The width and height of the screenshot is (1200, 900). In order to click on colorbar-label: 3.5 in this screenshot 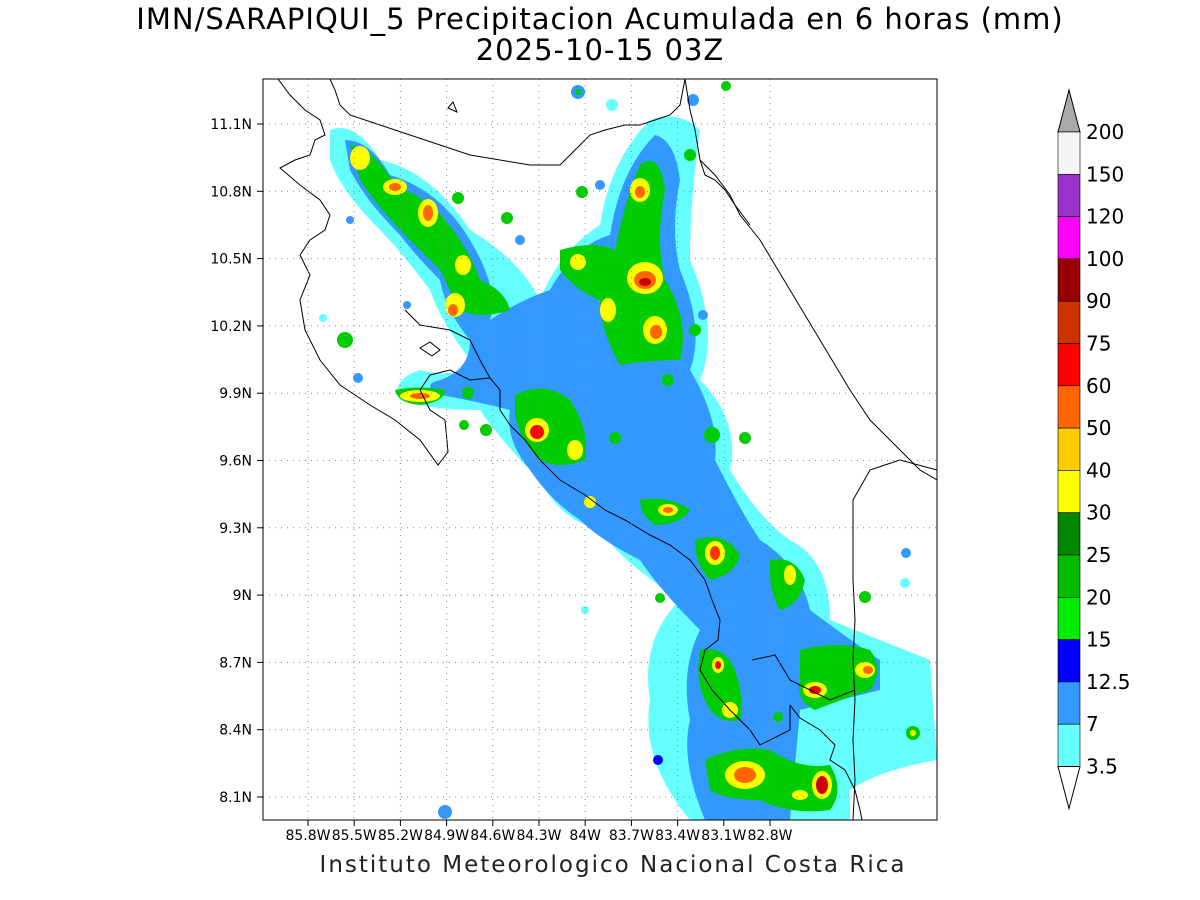, I will do `click(1102, 767)`.